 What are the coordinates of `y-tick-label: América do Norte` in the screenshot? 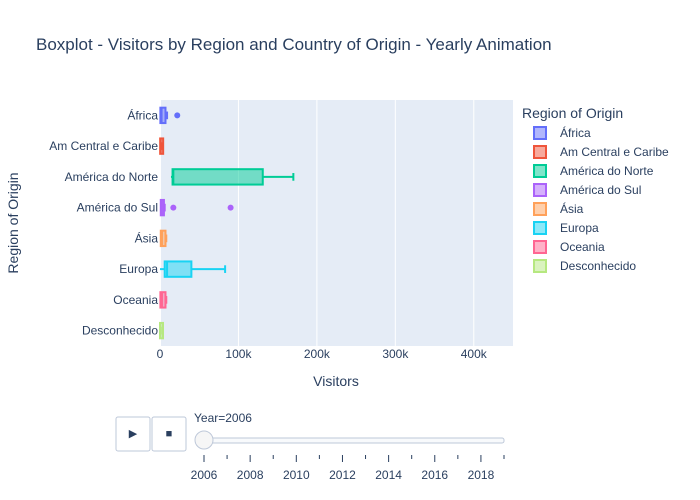 It's located at (112, 177).